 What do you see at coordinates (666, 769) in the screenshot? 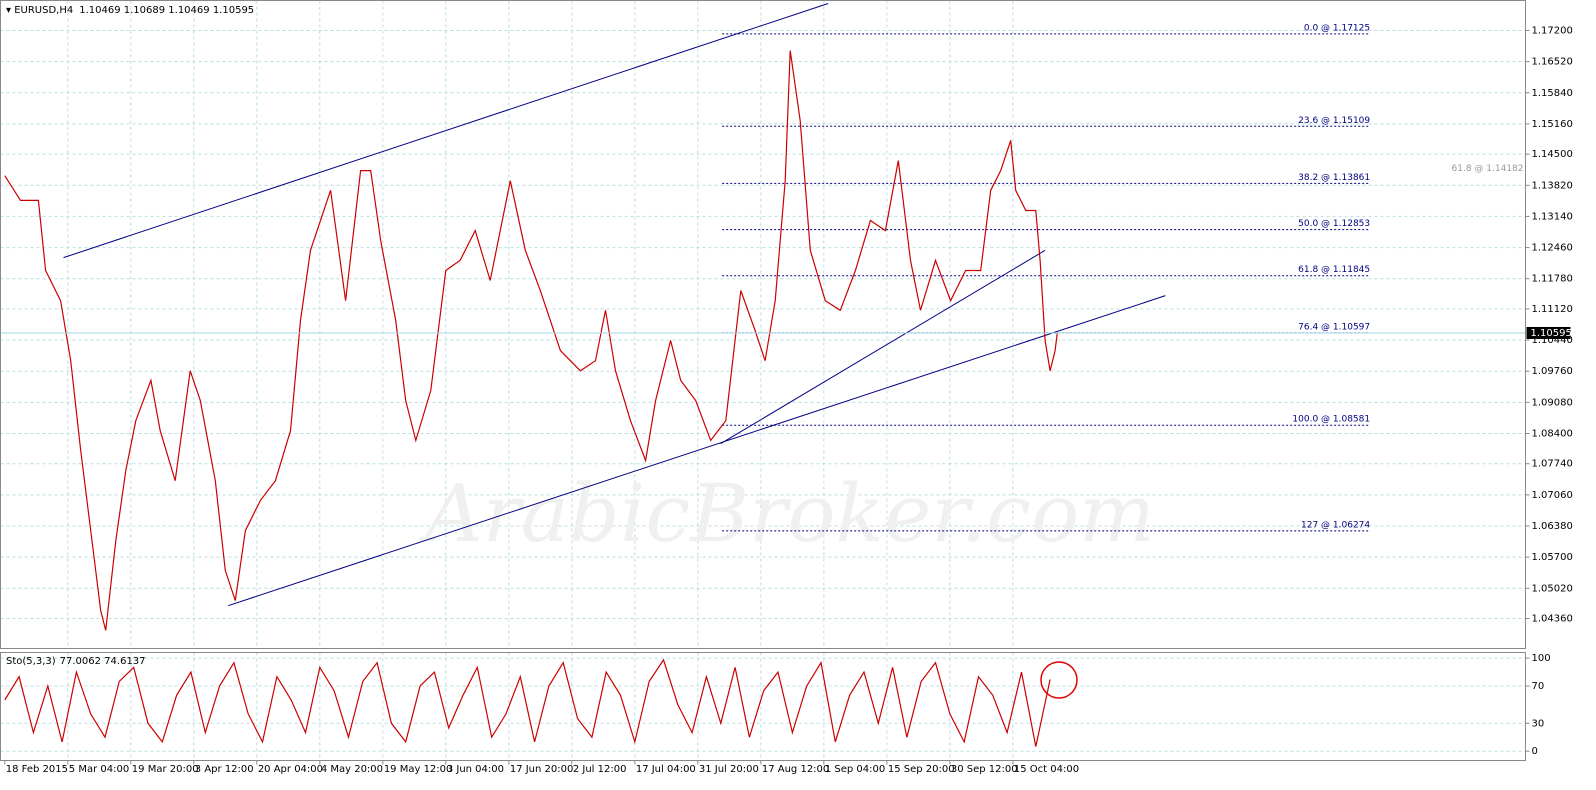
I see `x-tick-label: 17 Jul 04:00` at bounding box center [666, 769].